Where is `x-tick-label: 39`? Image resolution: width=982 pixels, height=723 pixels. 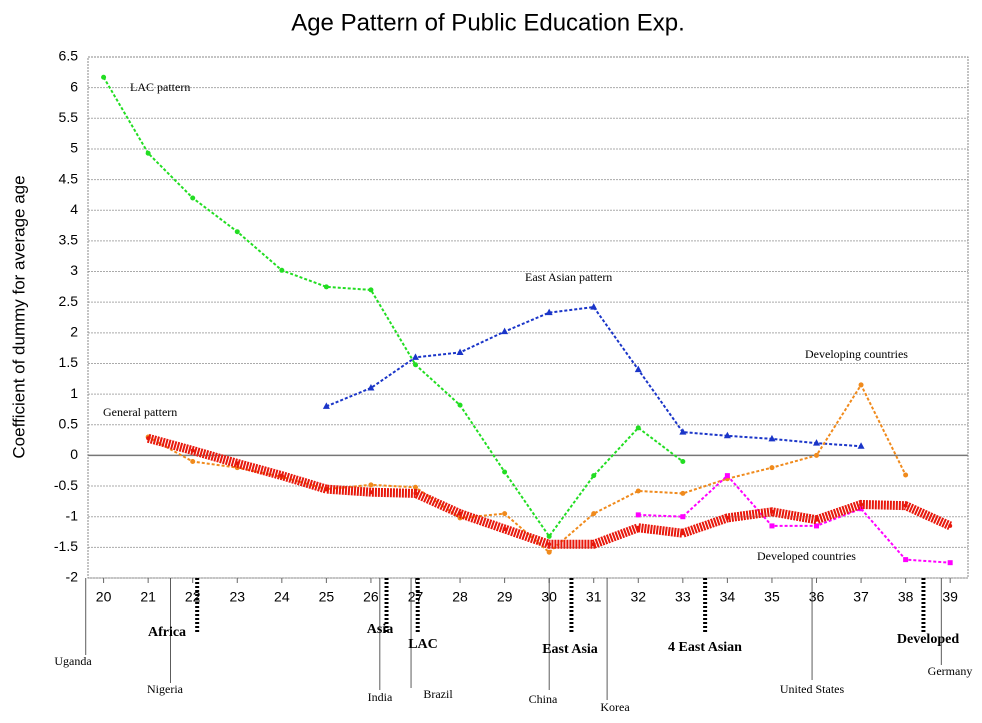 x-tick-label: 39 is located at coordinates (950, 597).